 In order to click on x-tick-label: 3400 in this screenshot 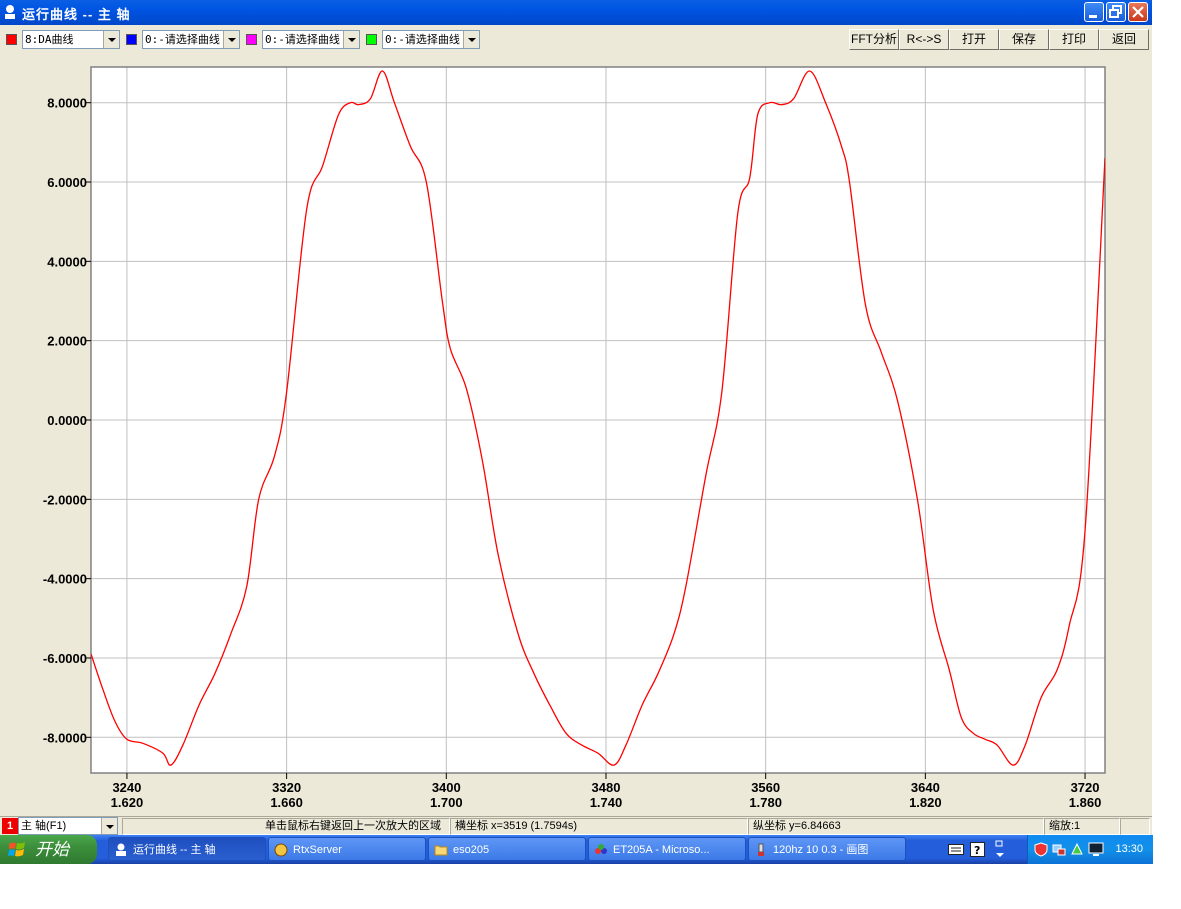, I will do `click(446, 787)`.